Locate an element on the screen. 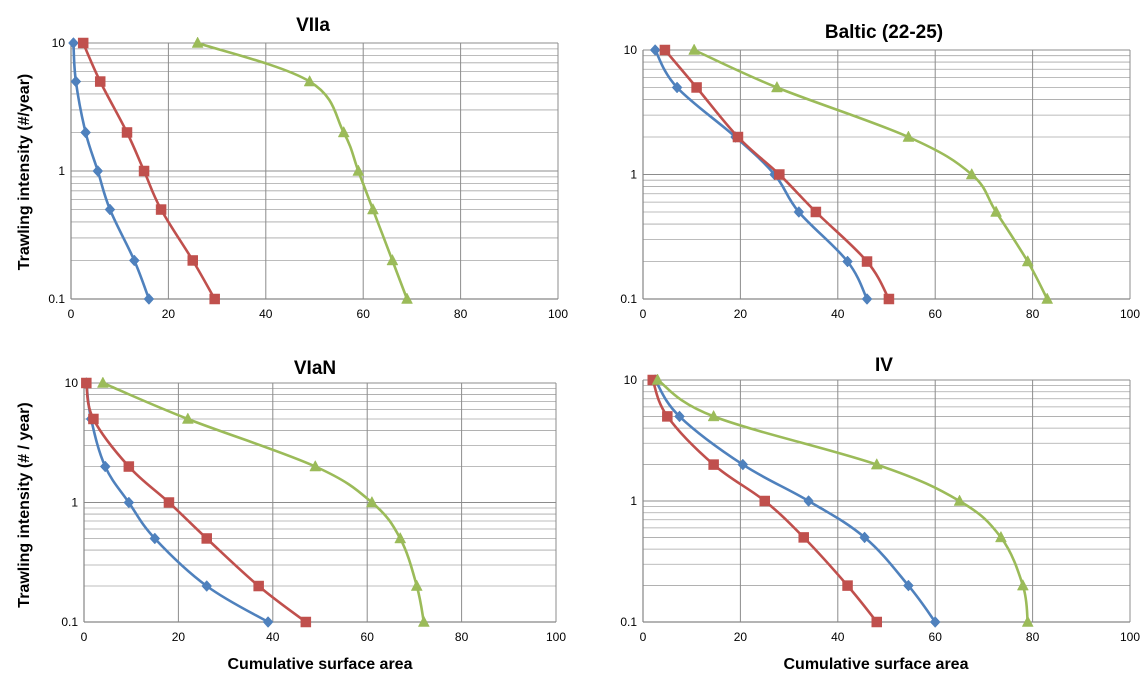 The width and height of the screenshot is (1148, 682). y-axis-label-top: Trawling intensity (#/year) is located at coordinates (24, 172).